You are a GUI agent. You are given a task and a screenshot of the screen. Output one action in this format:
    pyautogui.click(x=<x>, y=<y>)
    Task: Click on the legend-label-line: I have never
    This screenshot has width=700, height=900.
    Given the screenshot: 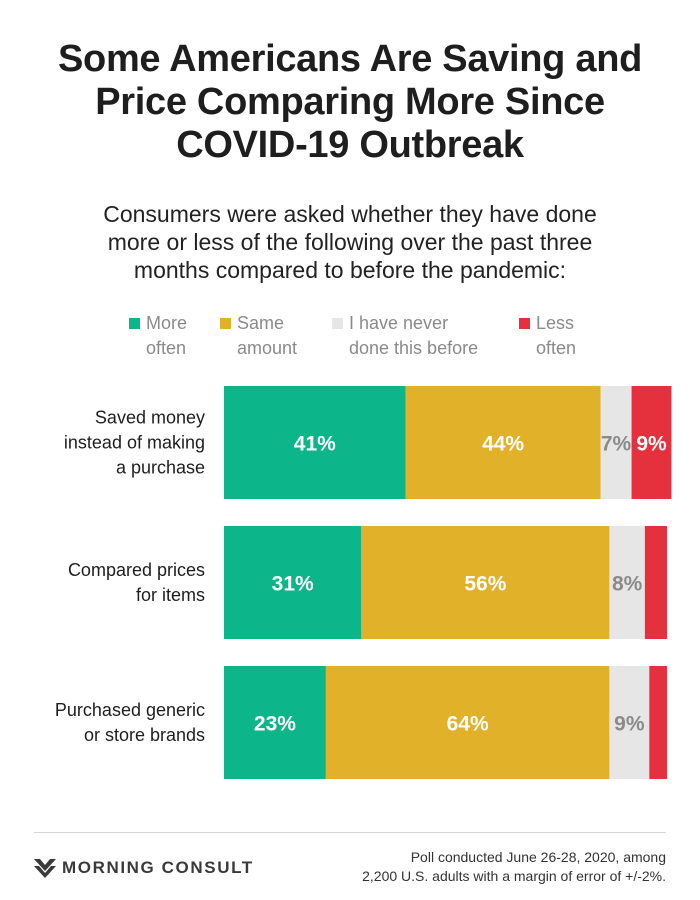 What is the action you would take?
    pyautogui.click(x=399, y=323)
    